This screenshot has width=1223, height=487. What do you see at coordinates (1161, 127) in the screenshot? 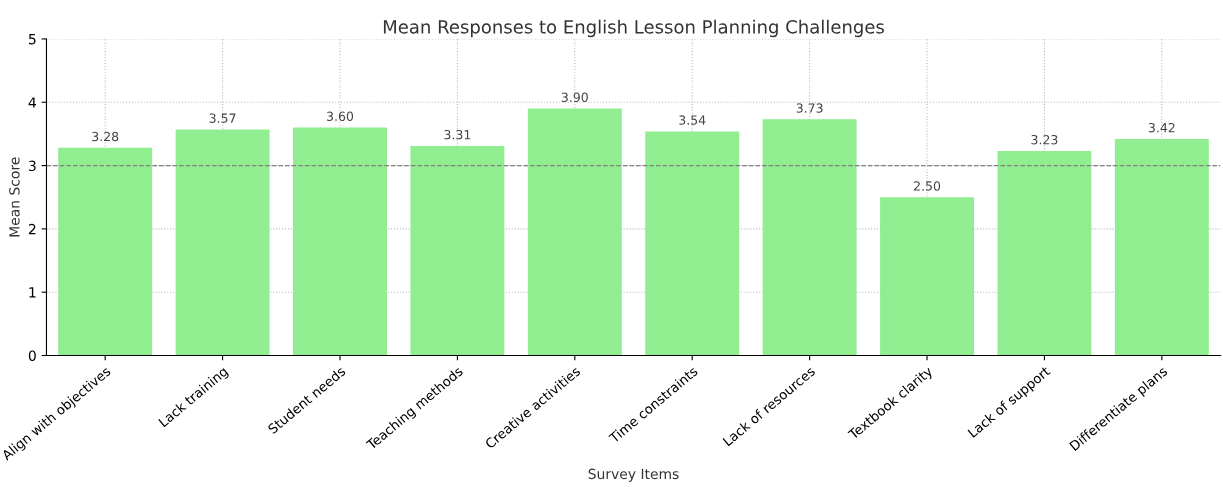
I see `data-label: 3.42` at bounding box center [1161, 127].